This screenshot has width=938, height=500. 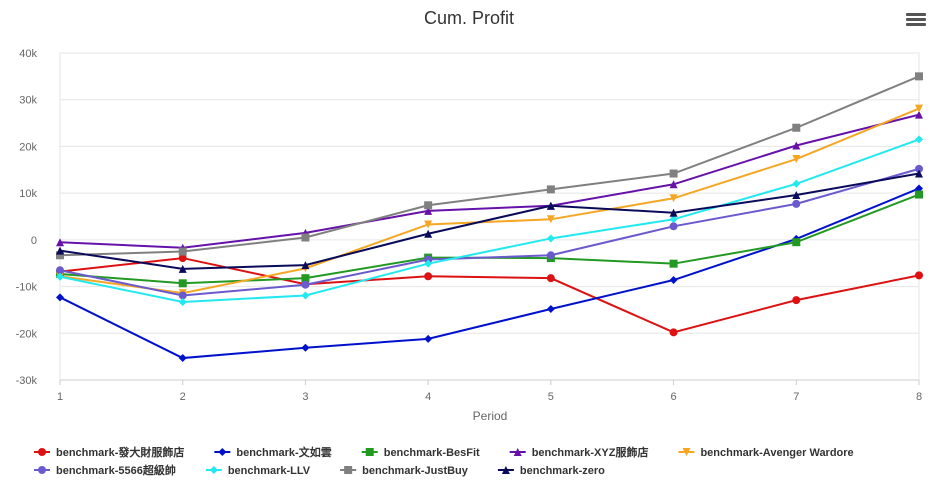 What do you see at coordinates (269, 471) in the screenshot?
I see `legend-label: benchmark-LLV` at bounding box center [269, 471].